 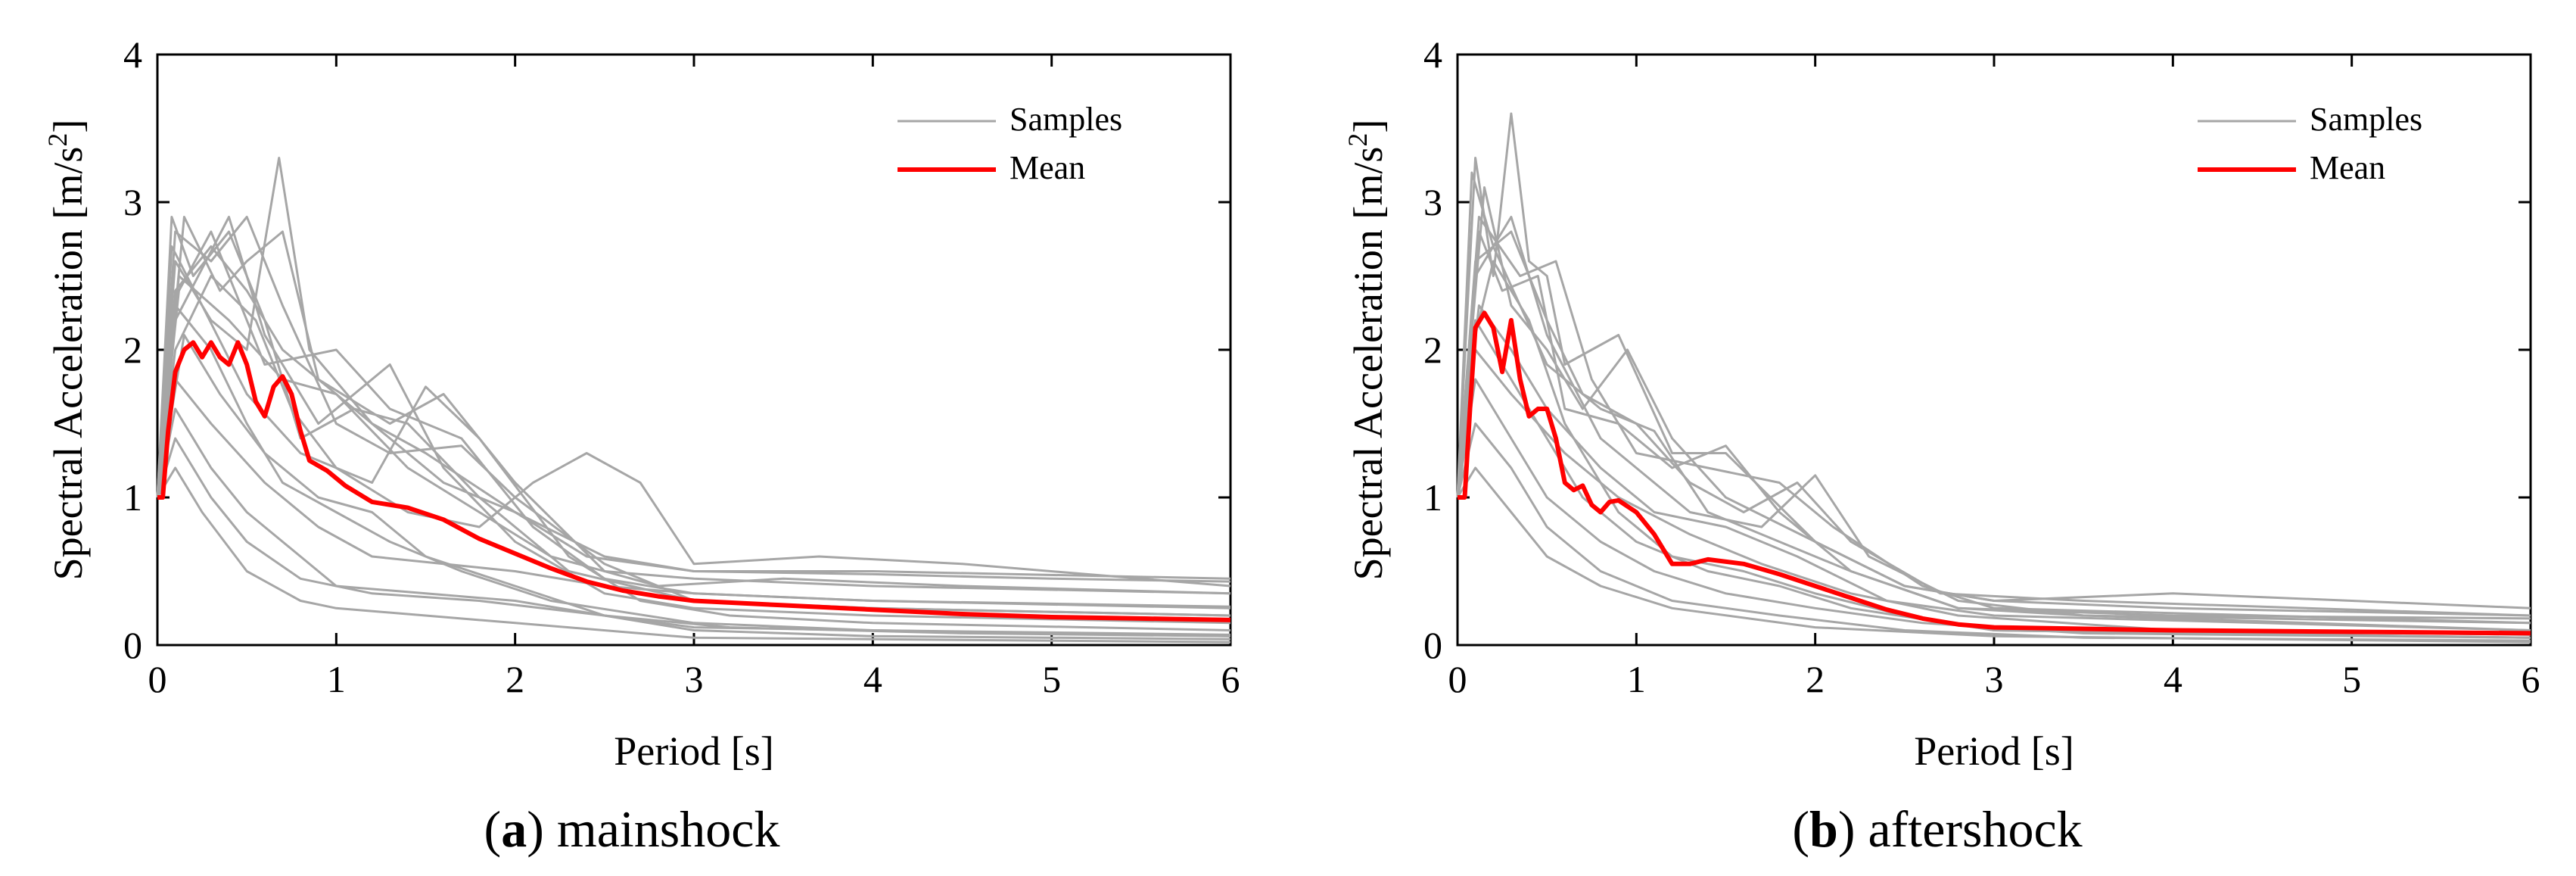 What do you see at coordinates (1994, 751) in the screenshot?
I see `x-axis-title-aftershock: Period [s]` at bounding box center [1994, 751].